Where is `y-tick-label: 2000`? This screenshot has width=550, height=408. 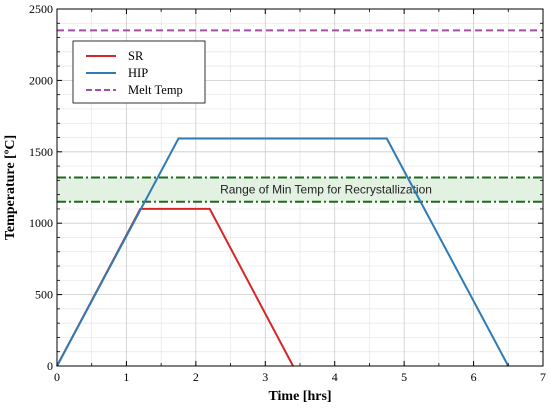 y-tick-label: 2000 is located at coordinates (41, 80).